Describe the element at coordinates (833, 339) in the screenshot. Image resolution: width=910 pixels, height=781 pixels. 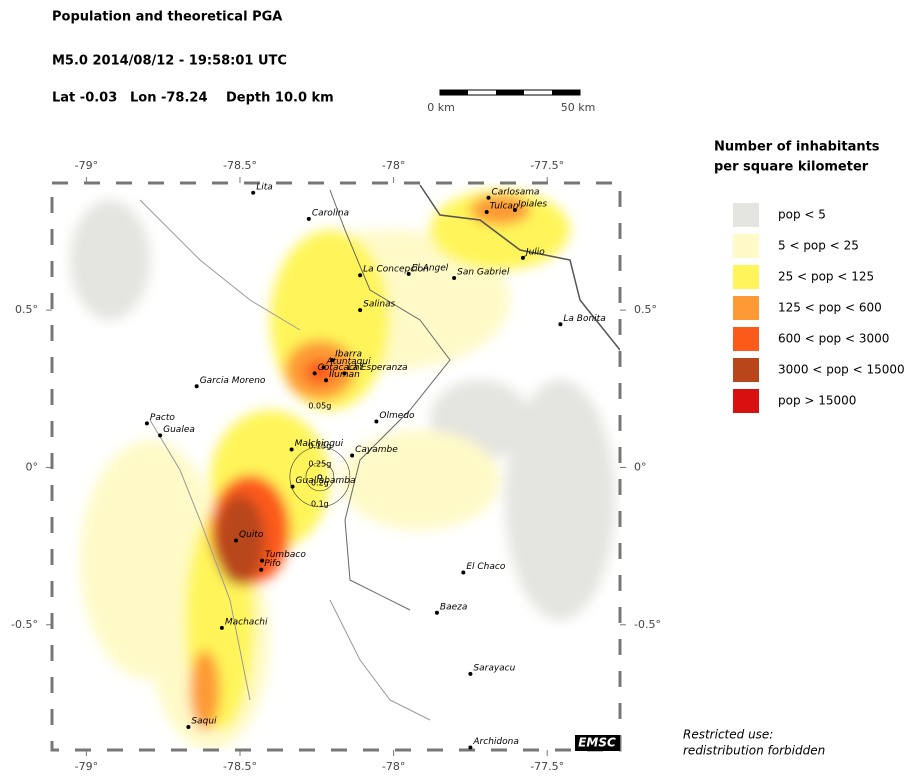
I see `legend-label: 600 < pop < 3000` at that location.